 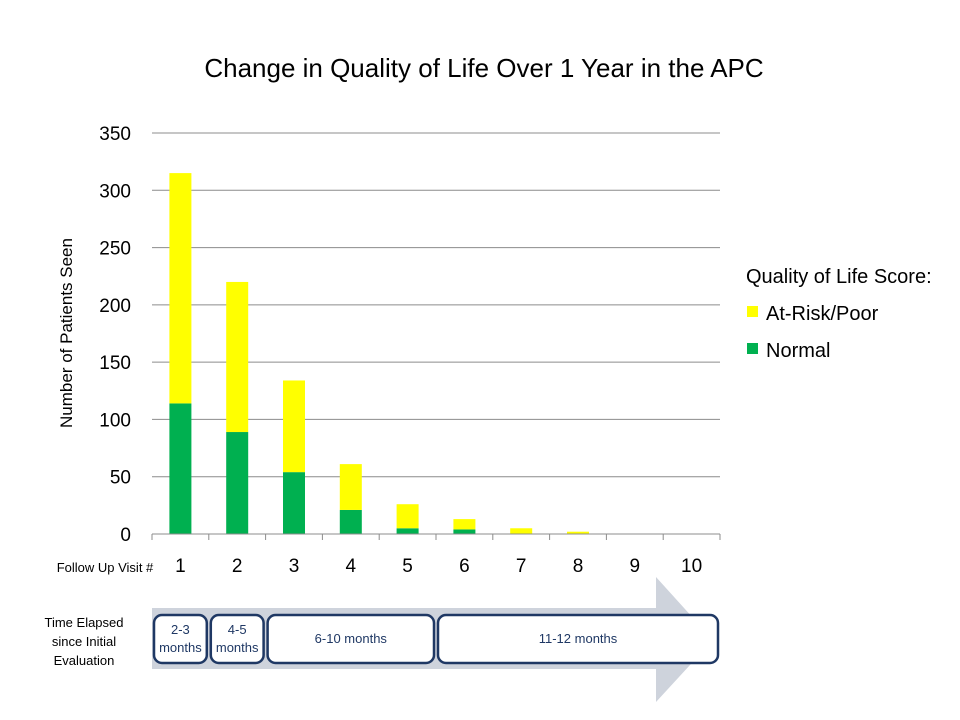 What do you see at coordinates (635, 566) in the screenshot?
I see `category-label: 9` at bounding box center [635, 566].